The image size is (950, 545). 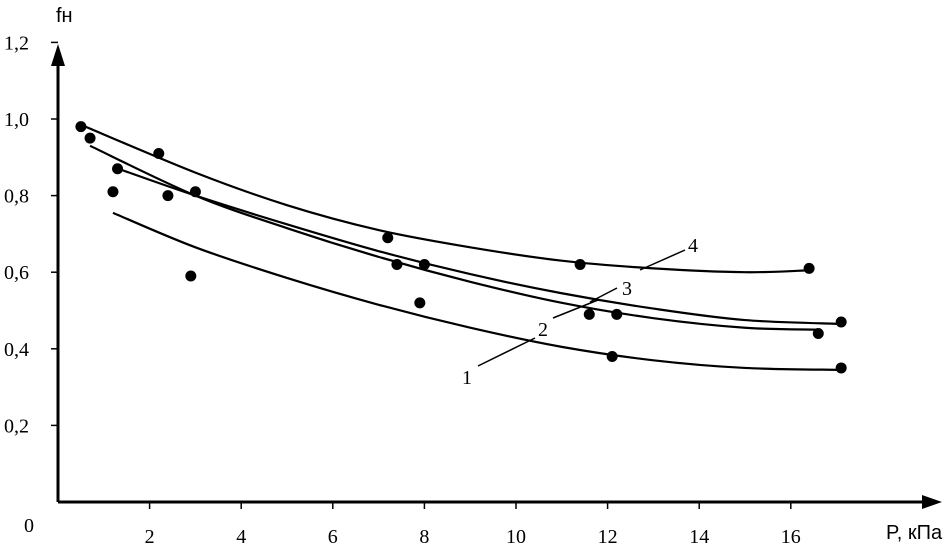 I want to click on y-tick-label: 1,2, so click(x=16, y=43).